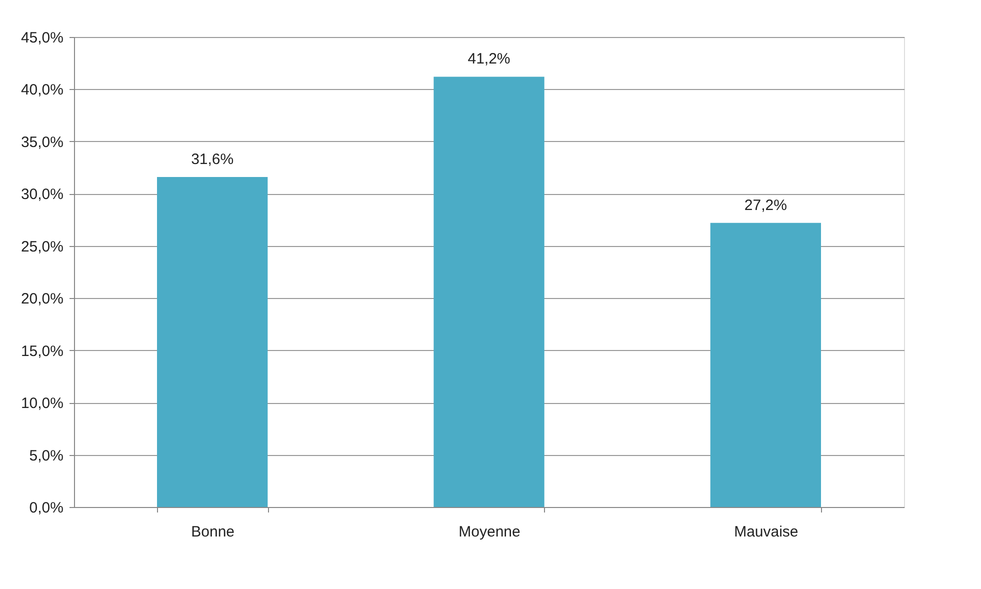  Describe the element at coordinates (212, 159) in the screenshot. I see `data-label: 31,6%` at that location.